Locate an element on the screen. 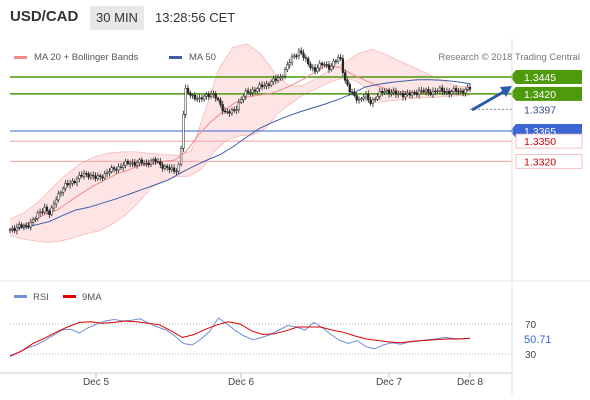  rsi-tick-70: 70 is located at coordinates (531, 325).